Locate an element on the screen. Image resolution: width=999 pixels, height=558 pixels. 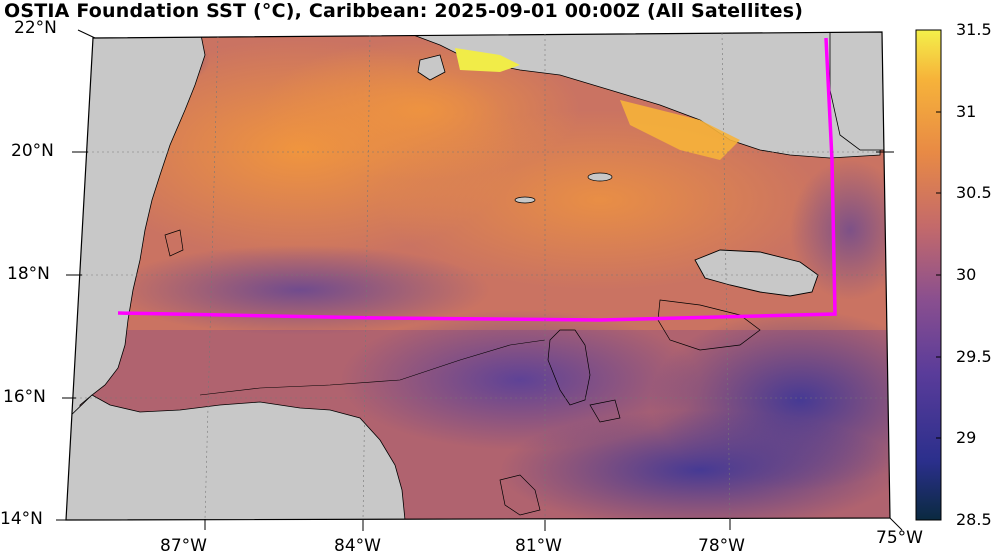
colorbar-label-30: 30 is located at coordinates (966, 274).